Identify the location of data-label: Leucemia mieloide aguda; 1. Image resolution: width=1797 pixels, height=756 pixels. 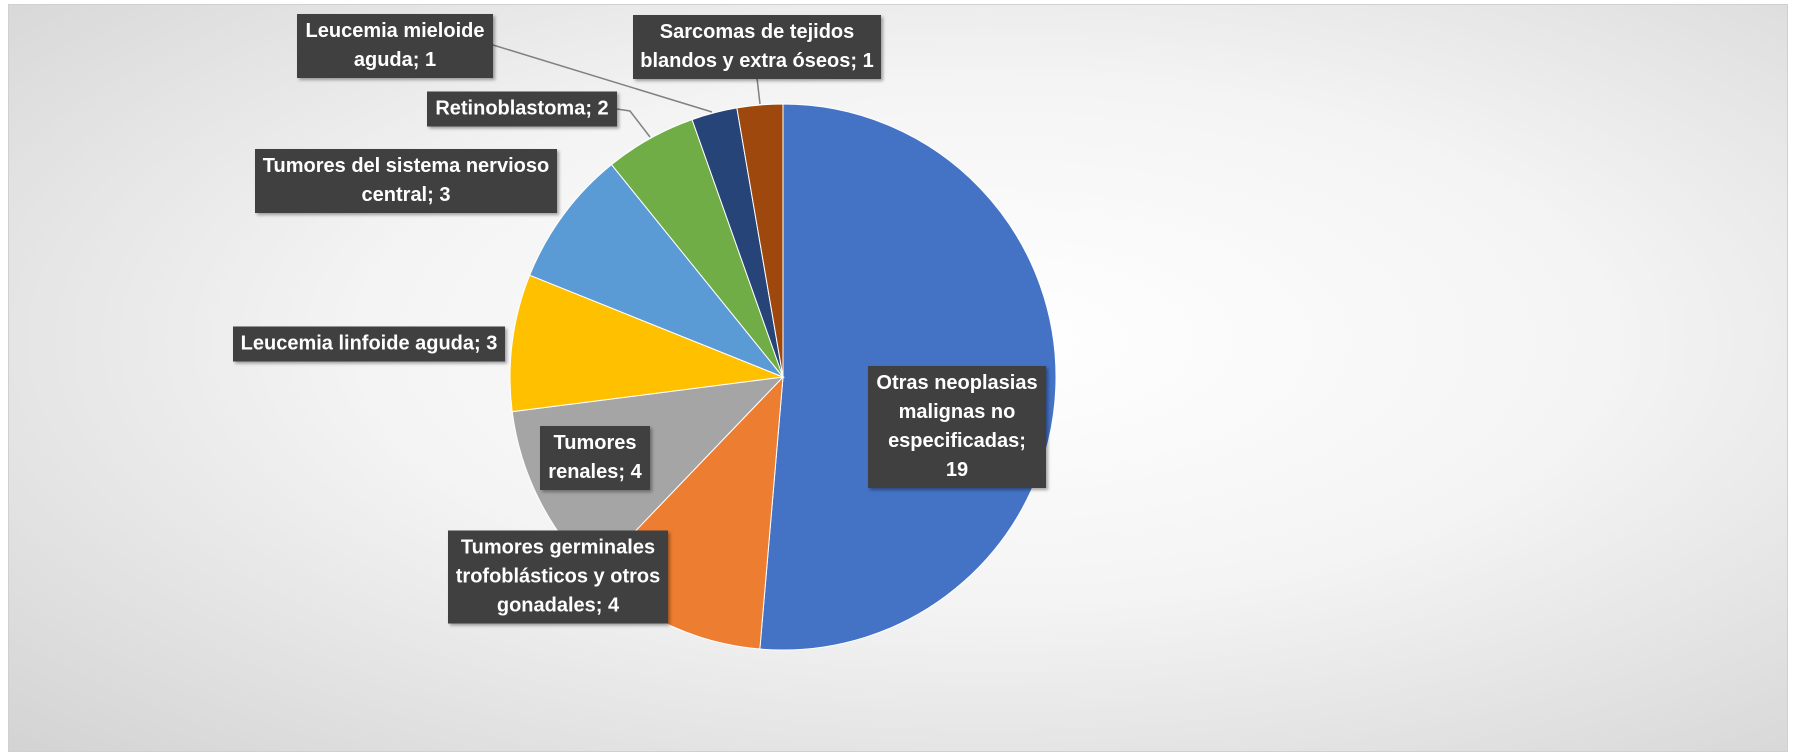
(395, 46).